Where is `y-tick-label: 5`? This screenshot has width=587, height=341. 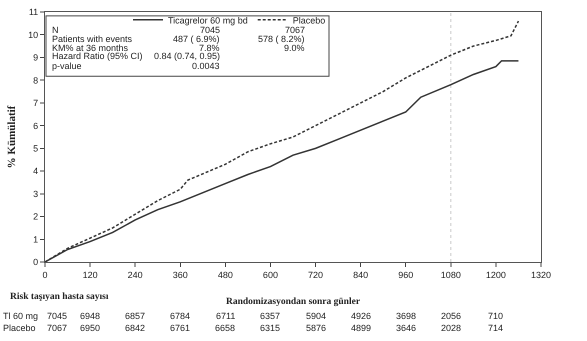 y-tick-label: 5 is located at coordinates (35, 149).